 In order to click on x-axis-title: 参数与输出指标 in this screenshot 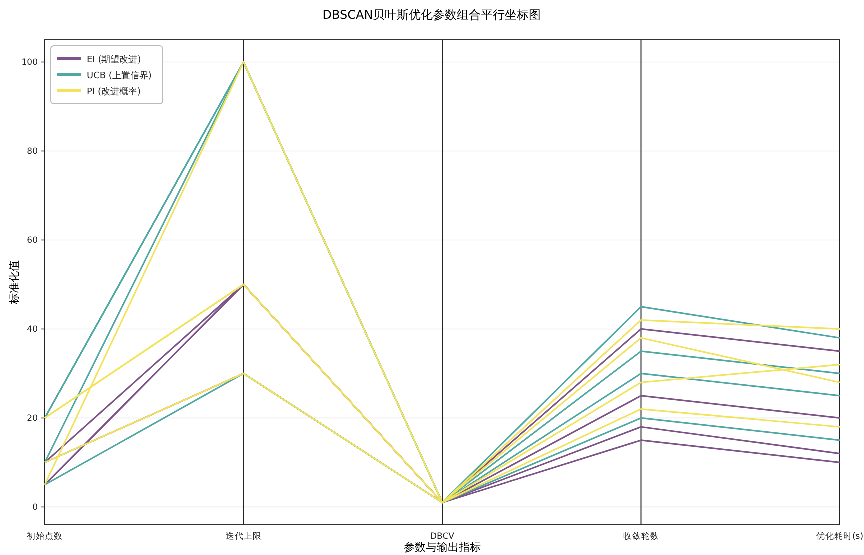, I will do `click(442, 547)`.